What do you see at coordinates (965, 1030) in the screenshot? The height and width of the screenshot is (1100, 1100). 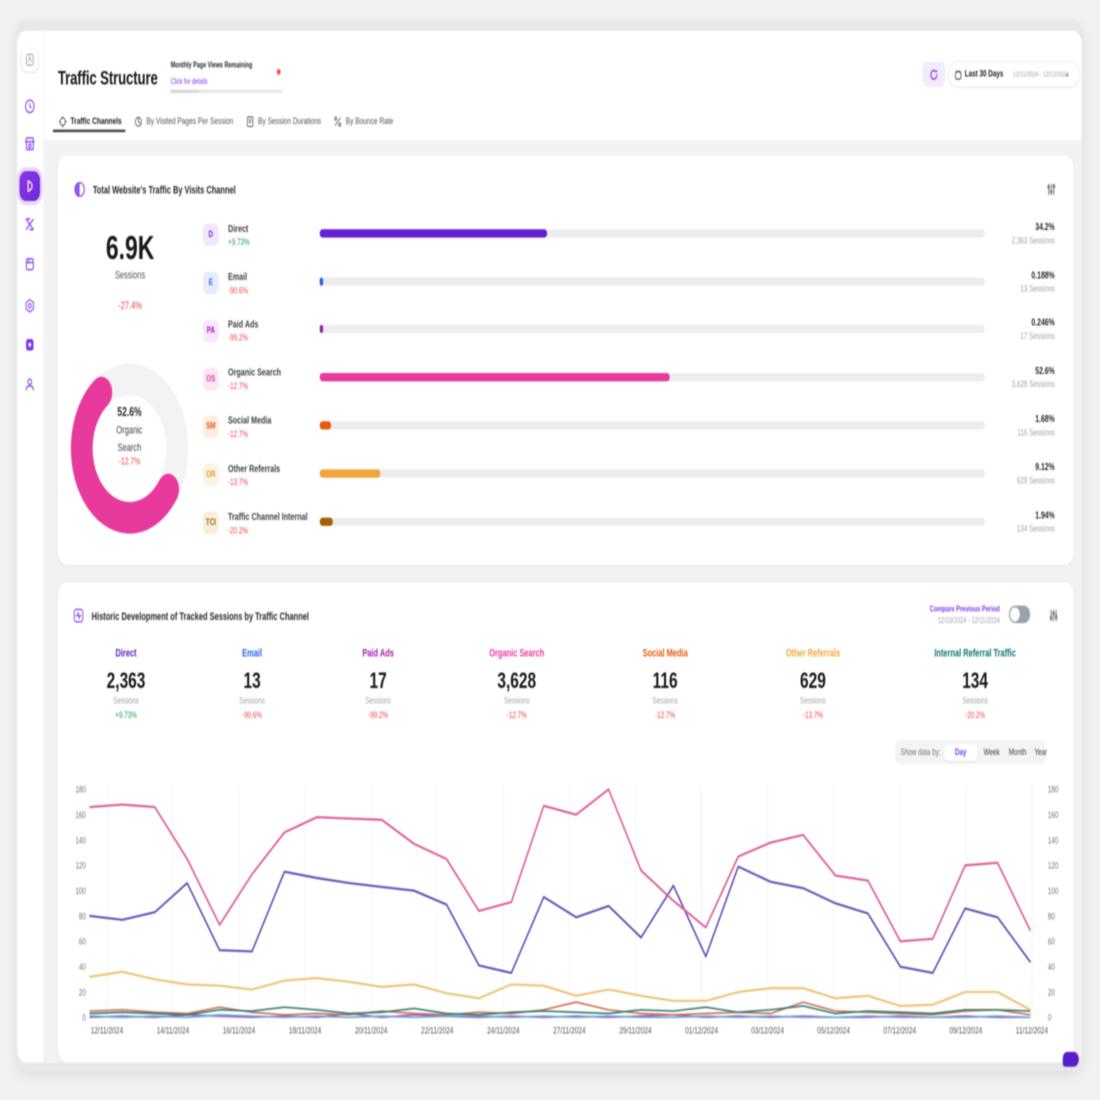 I see `svg-text: 09/12/2024` at bounding box center [965, 1030].